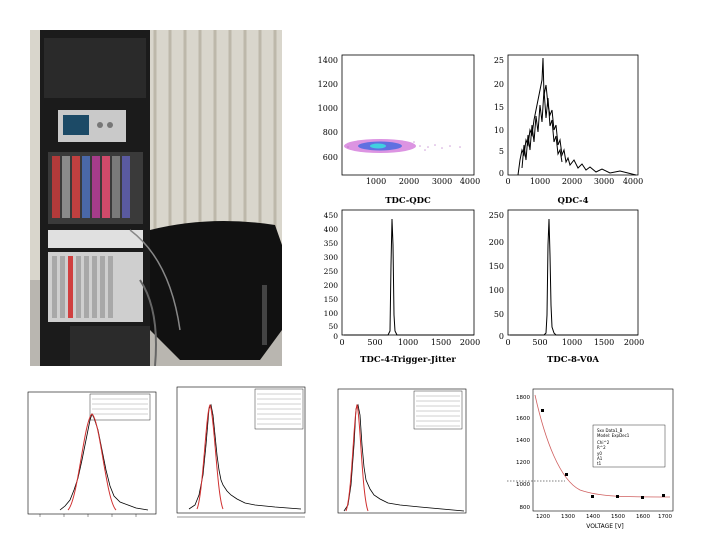  I want to click on y-tick: 5, so click(501, 151).